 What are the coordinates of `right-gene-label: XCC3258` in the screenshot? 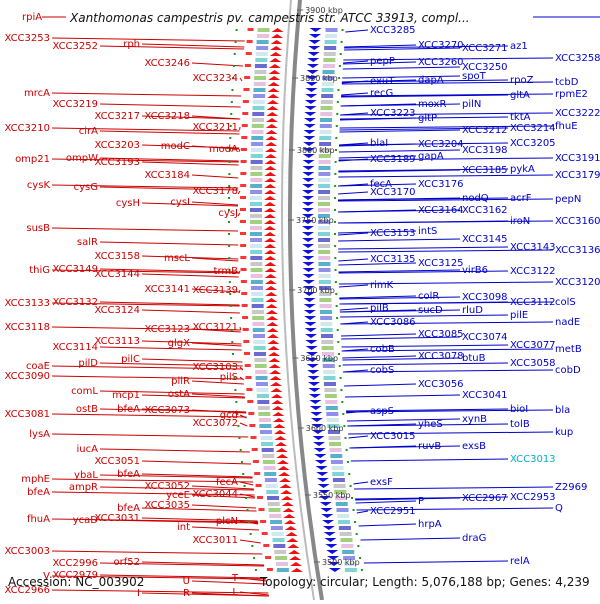 It's located at (577, 58).